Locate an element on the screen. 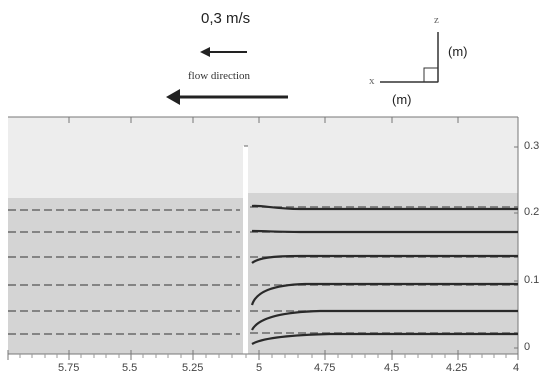 This screenshot has height=378, width=542. upstream-probe-lines is located at coordinates (124, 272).